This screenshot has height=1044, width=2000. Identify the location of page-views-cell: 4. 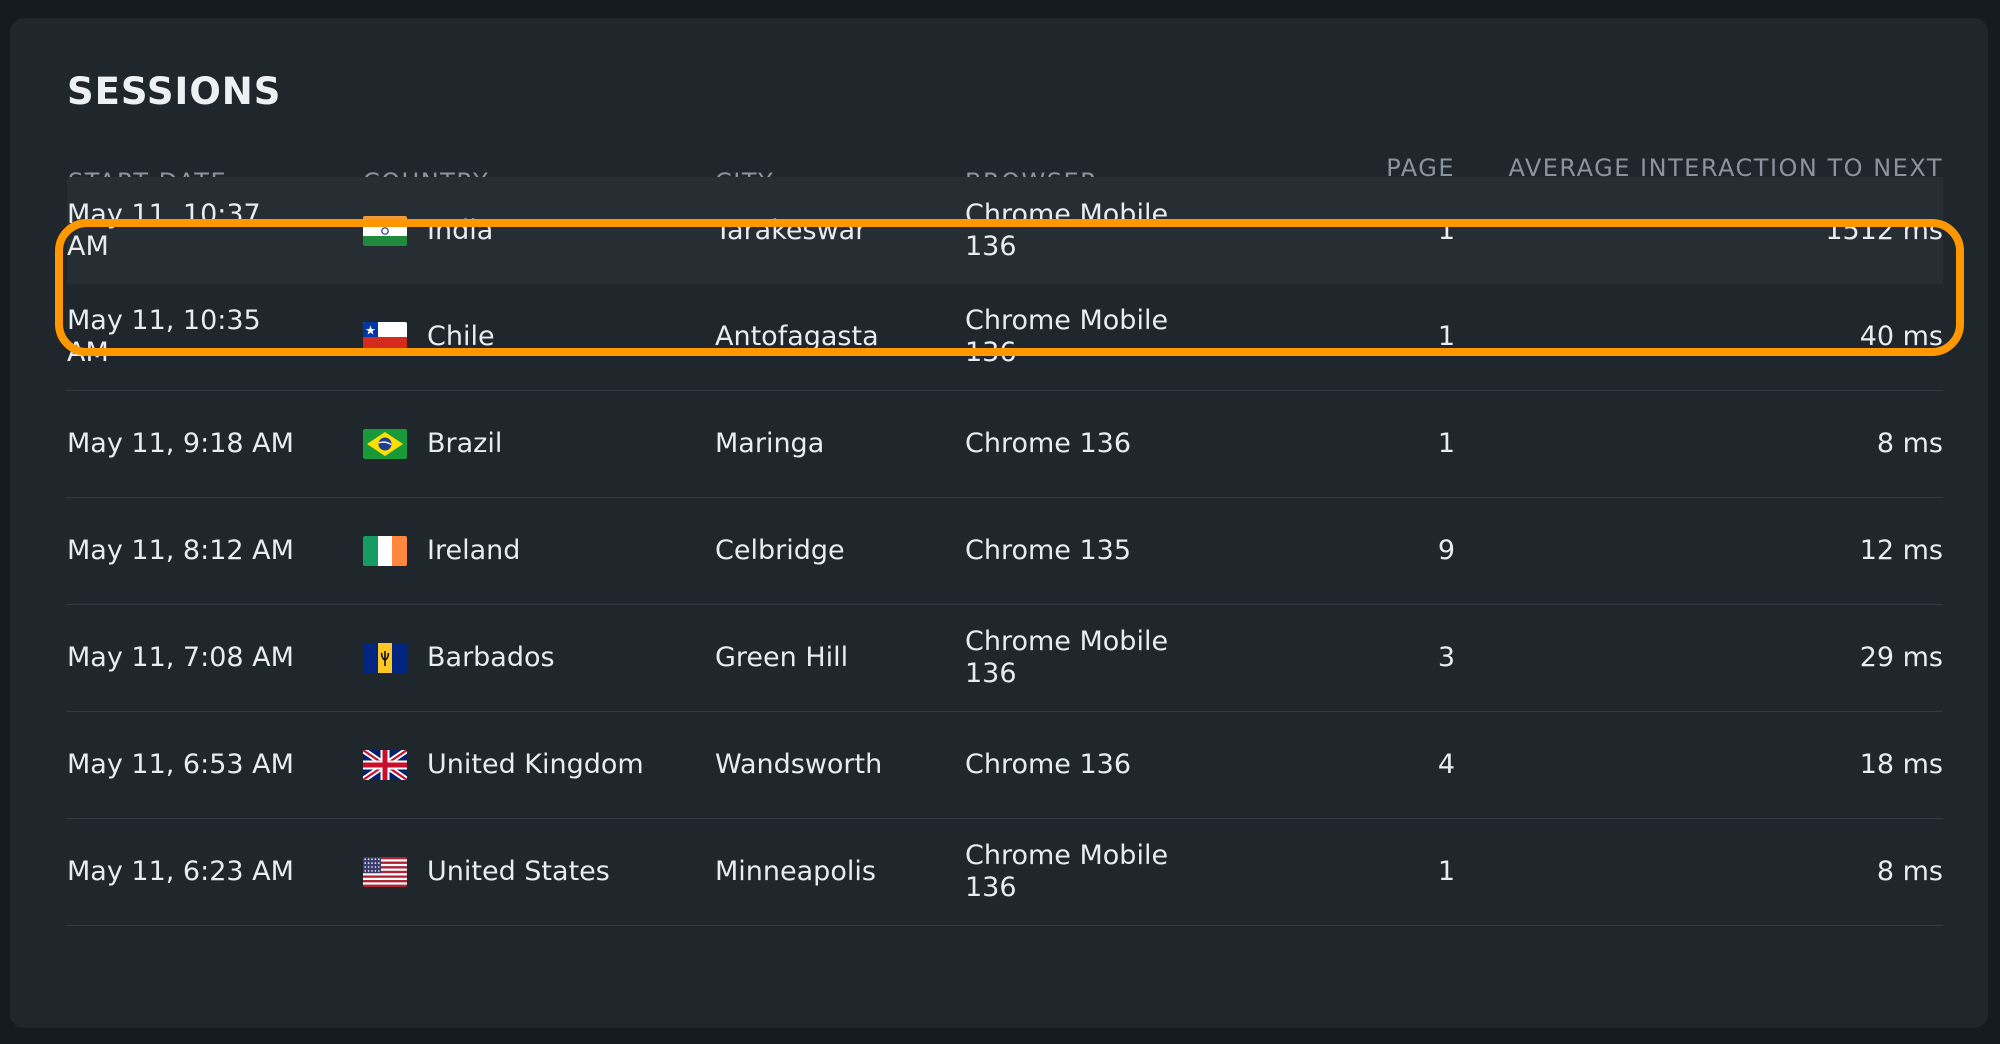
(1446, 764).